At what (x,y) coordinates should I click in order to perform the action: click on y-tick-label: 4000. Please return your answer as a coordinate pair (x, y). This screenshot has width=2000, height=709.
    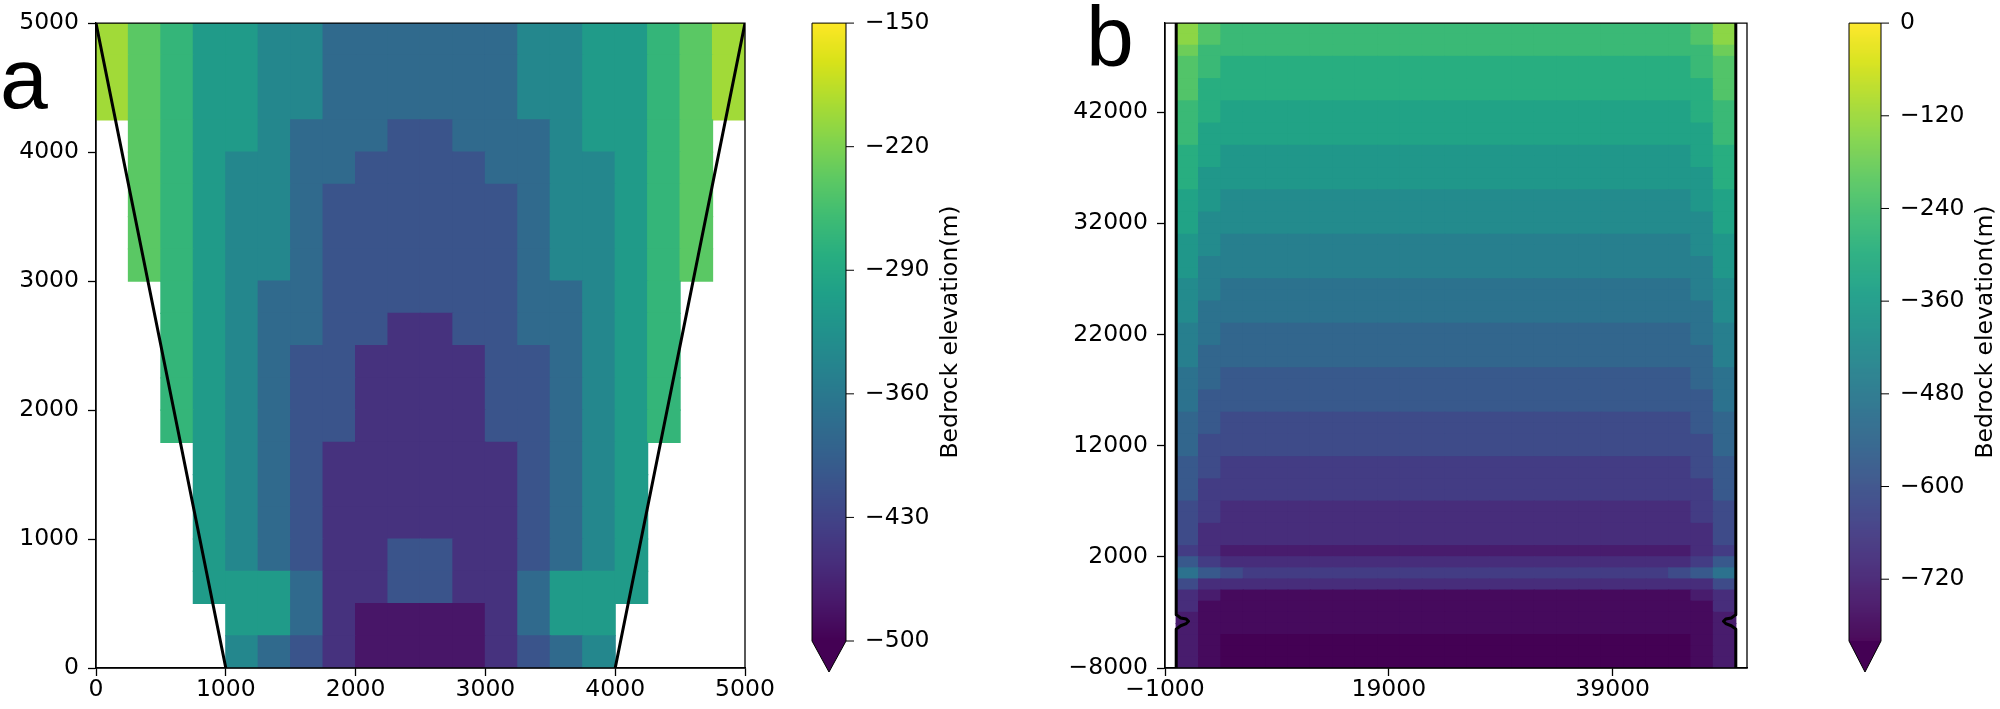
    Looking at the image, I should click on (49, 150).